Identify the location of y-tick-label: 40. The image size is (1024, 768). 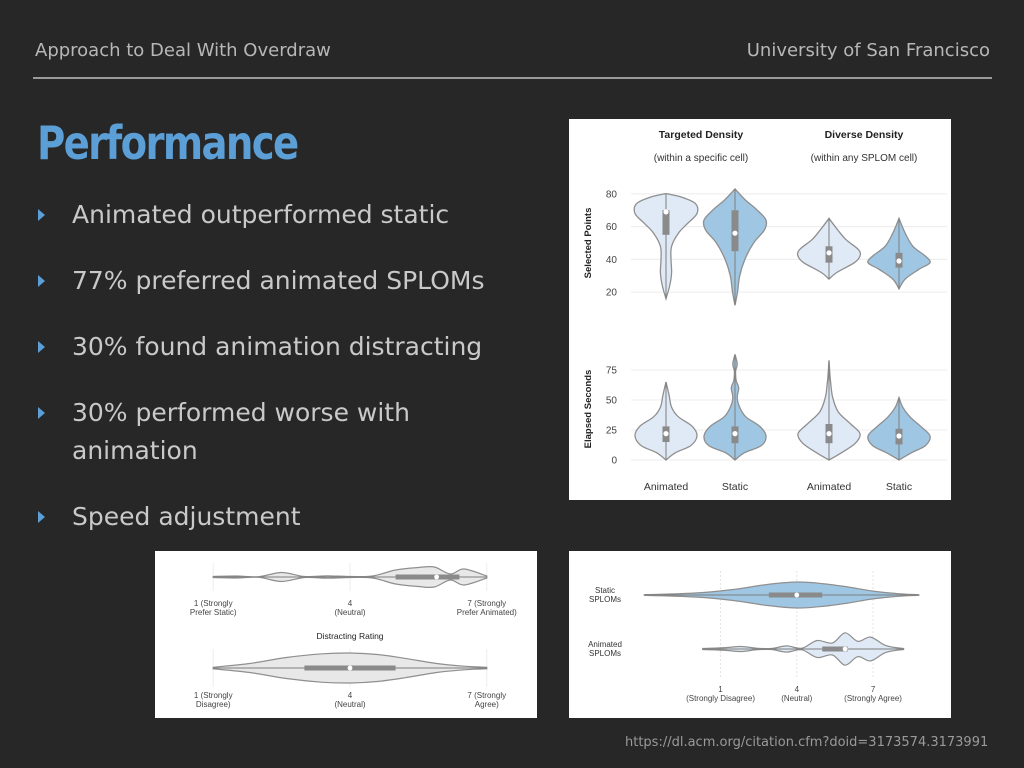
(612, 260).